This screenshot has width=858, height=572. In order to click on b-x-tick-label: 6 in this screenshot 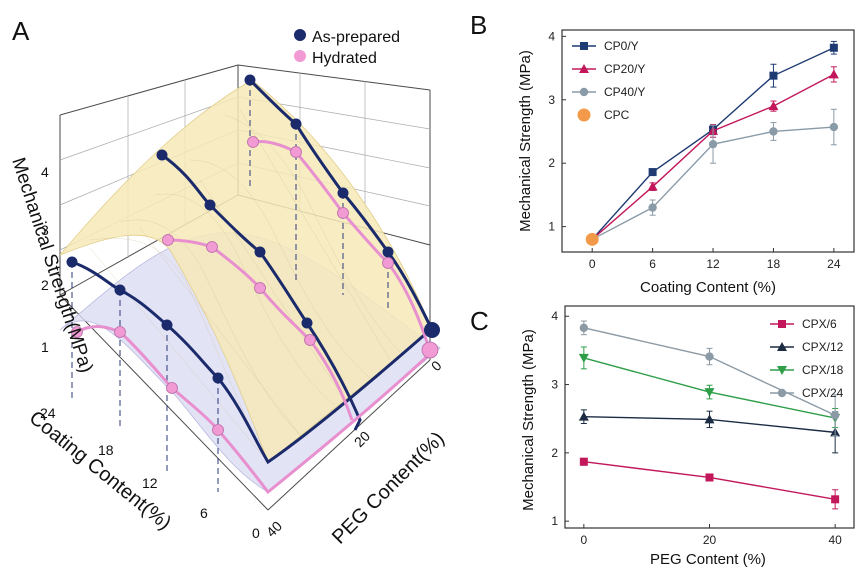, I will do `click(652, 264)`.